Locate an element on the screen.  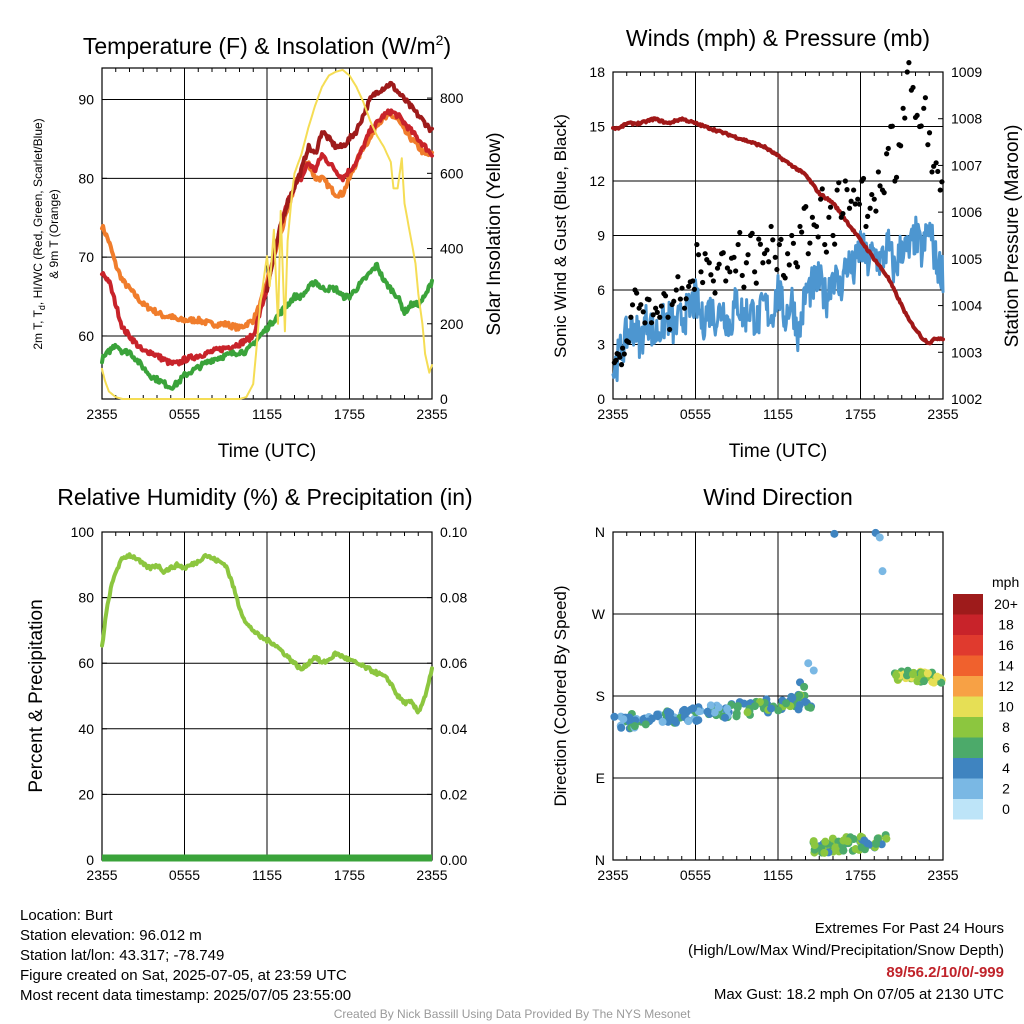
y-tick-label: W is located at coordinates (599, 614).